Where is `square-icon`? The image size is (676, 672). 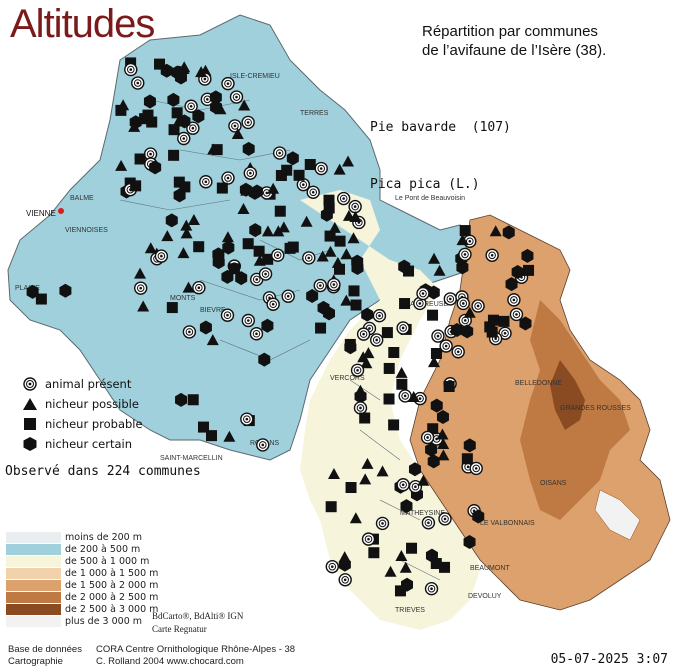 square-icon is located at coordinates (30, 424).